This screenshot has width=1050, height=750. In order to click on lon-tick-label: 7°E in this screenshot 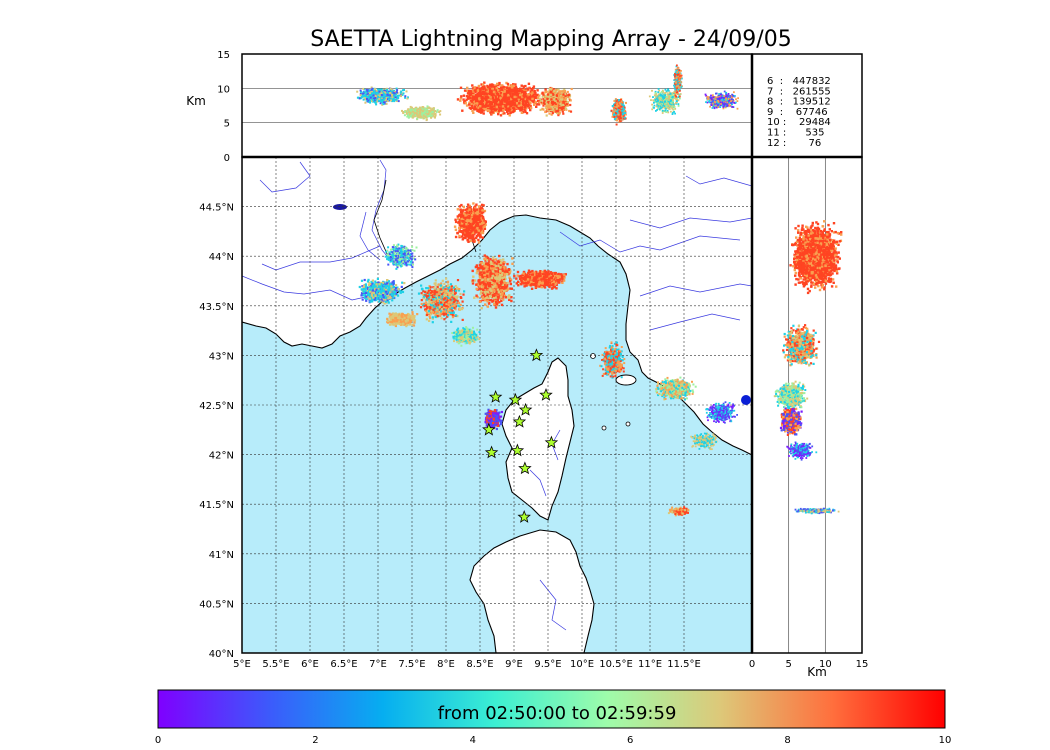, I will do `click(378, 664)`.